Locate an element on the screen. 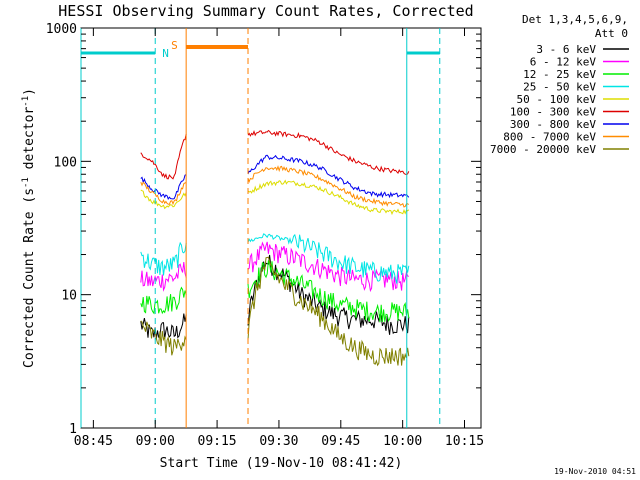 Image resolution: width=640 pixels, height=480 pixels. legend-label-6: 100 - 300 keV is located at coordinates (553, 112).